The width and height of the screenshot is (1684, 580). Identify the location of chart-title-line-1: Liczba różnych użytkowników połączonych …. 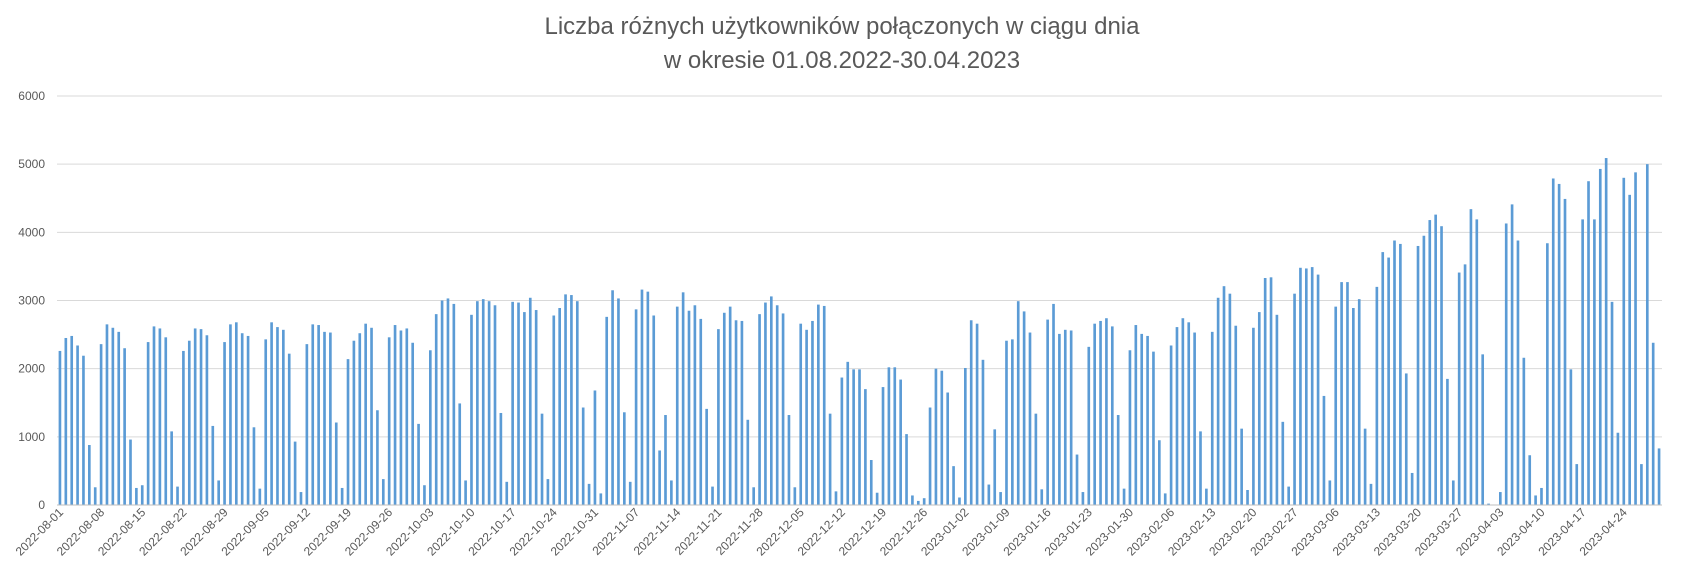
(842, 26).